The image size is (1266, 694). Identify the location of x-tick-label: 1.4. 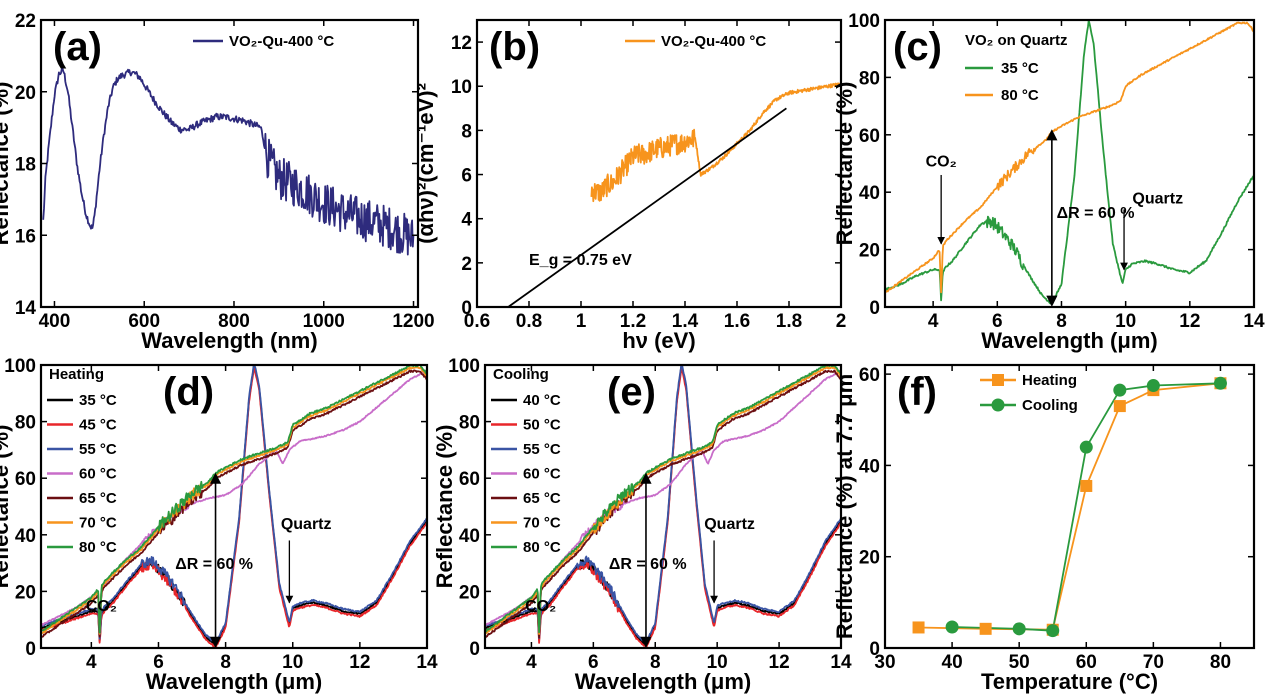
(685, 321).